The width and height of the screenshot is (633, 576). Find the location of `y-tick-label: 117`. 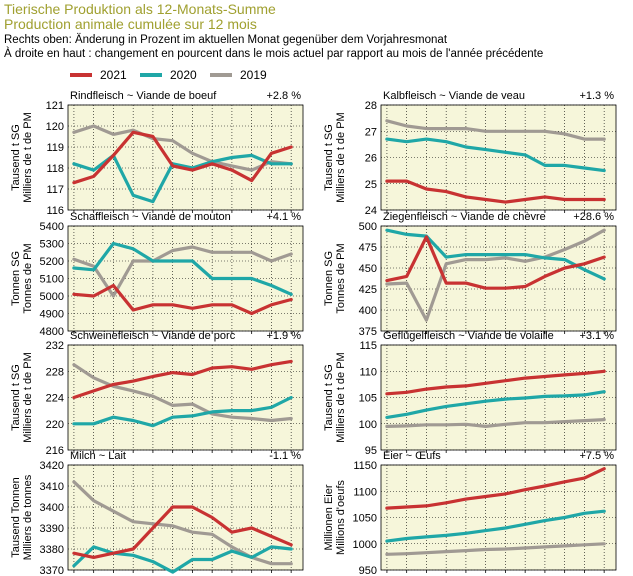

y-tick-label: 117 is located at coordinates (55, 190).